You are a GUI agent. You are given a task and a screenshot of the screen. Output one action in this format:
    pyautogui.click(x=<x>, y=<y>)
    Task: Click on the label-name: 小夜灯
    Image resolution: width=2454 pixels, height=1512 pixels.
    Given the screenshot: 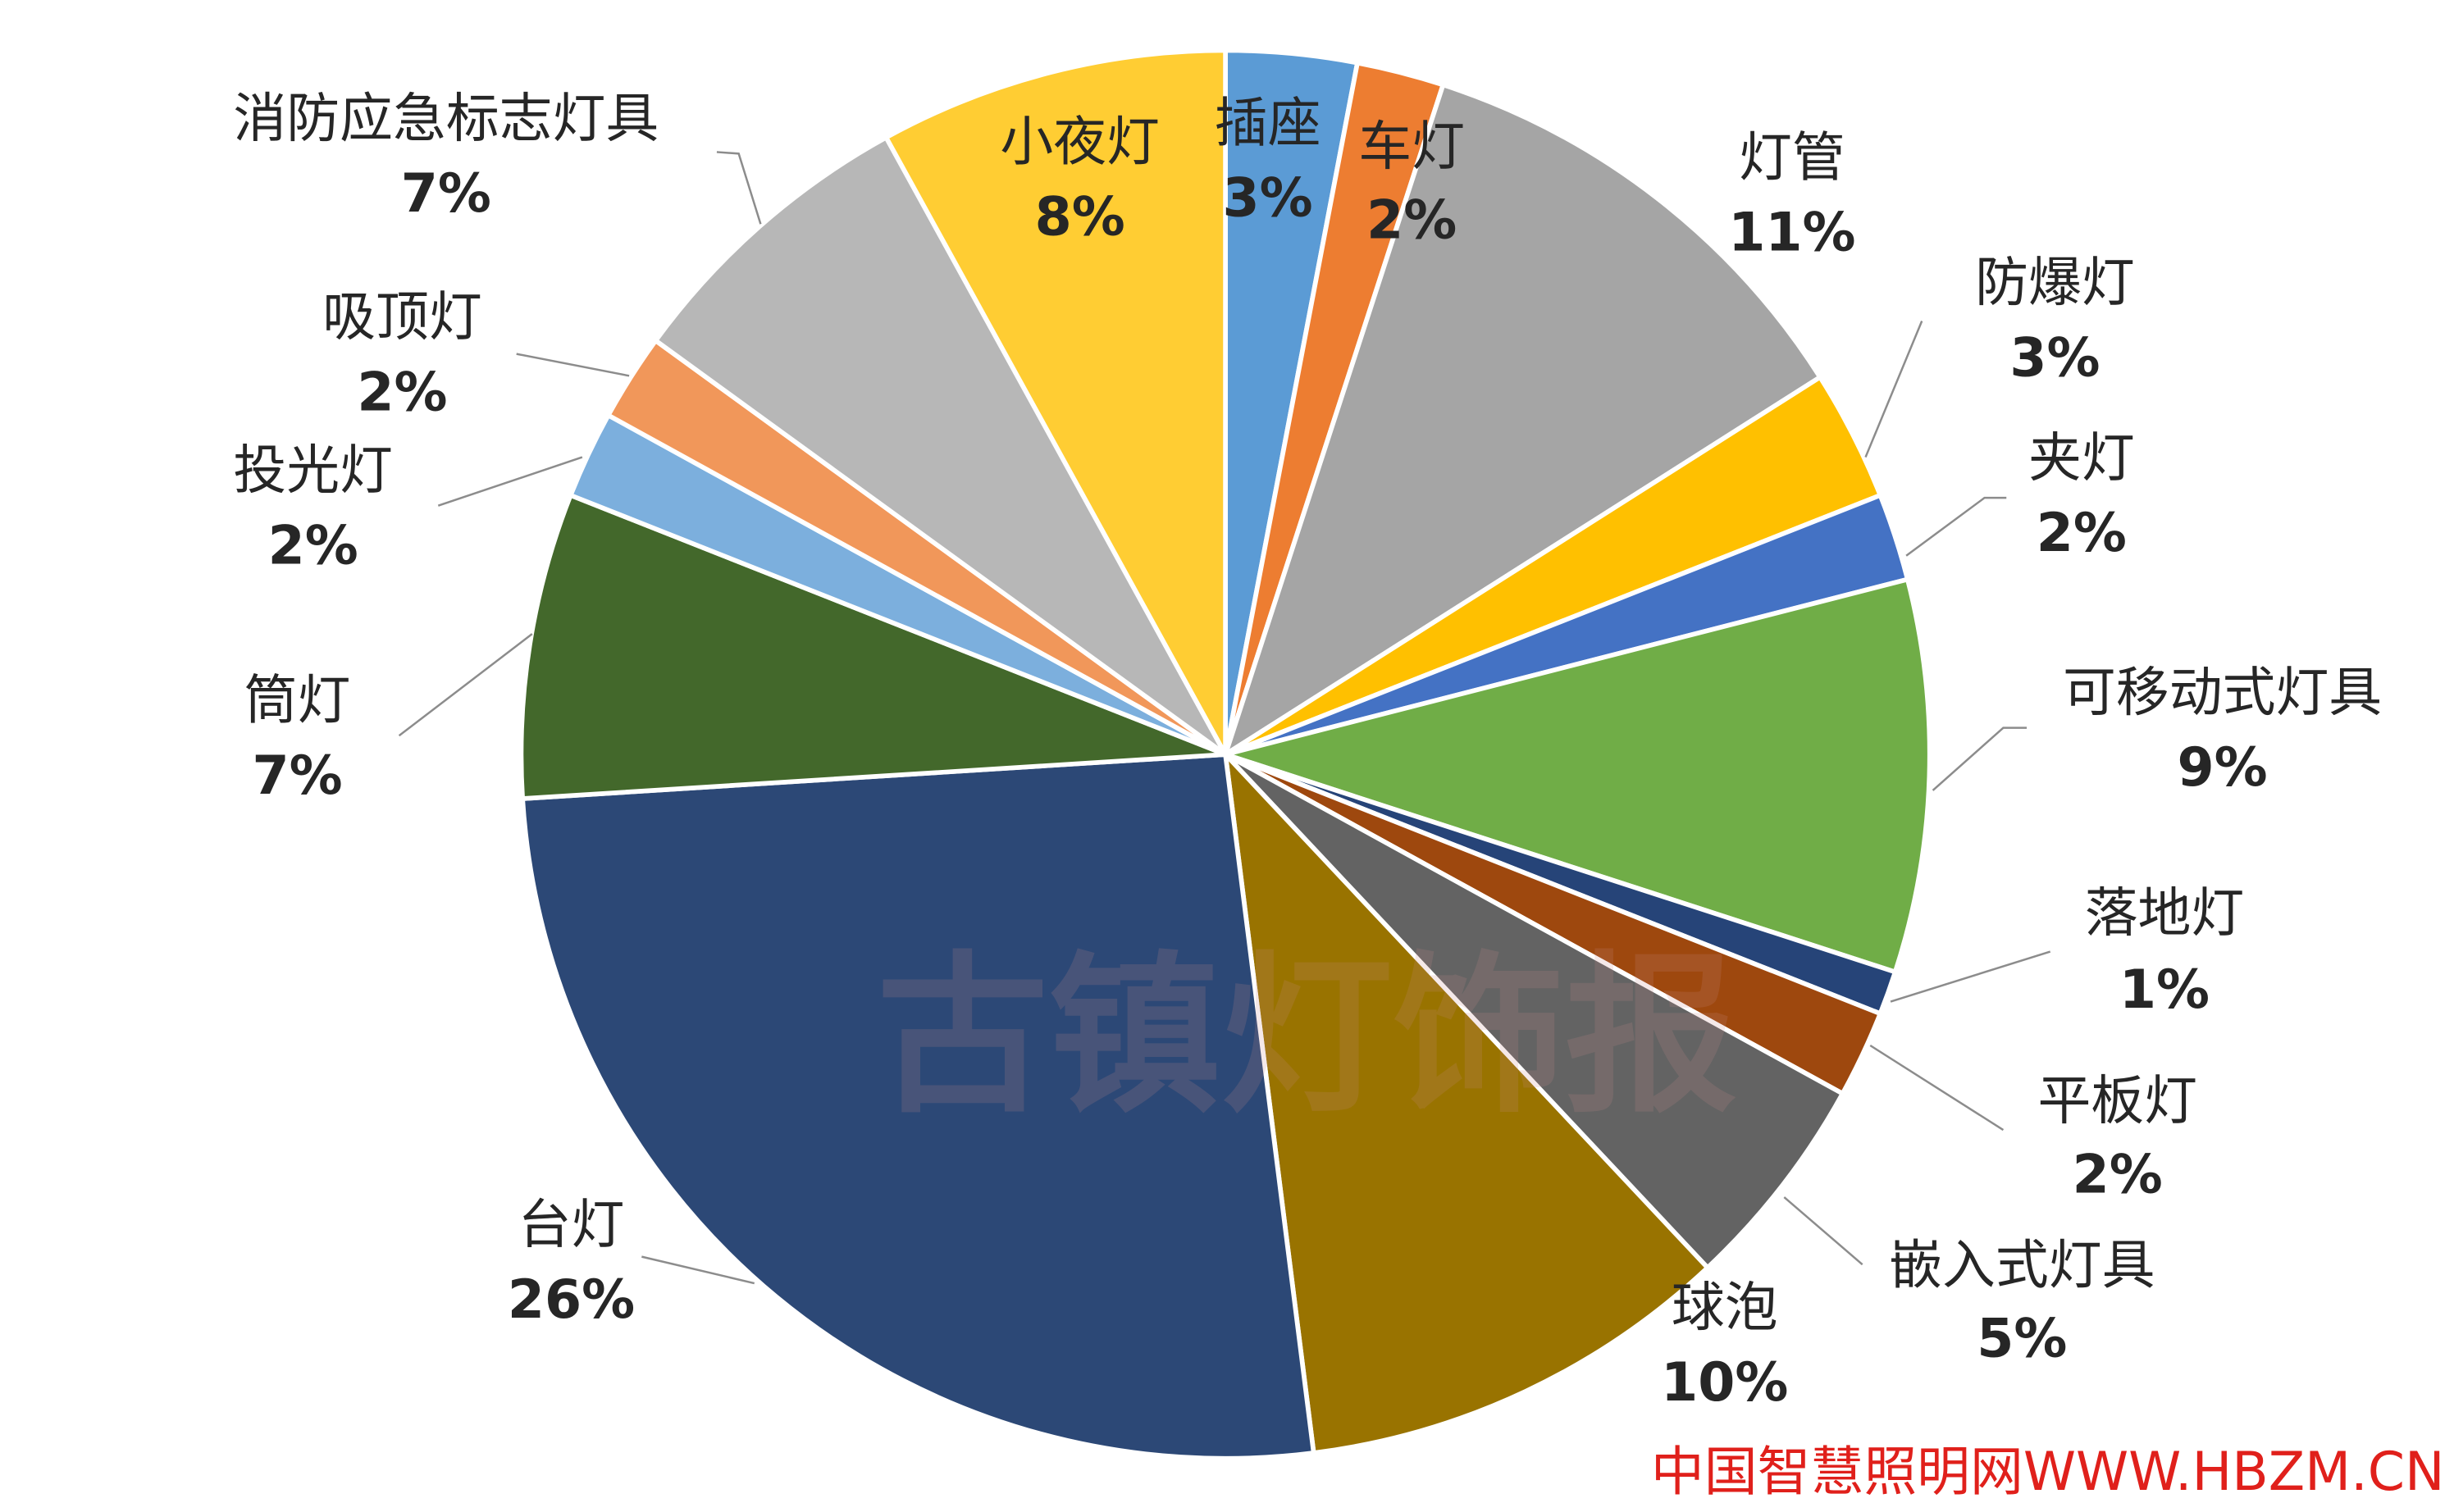 What is the action you would take?
    pyautogui.click(x=1080, y=142)
    